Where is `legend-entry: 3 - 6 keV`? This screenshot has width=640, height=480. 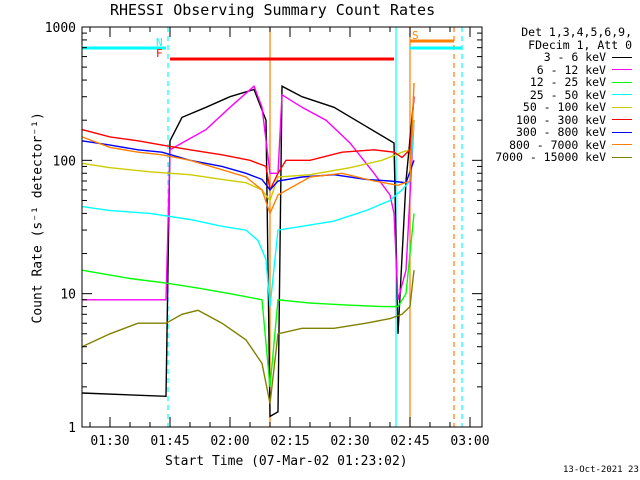 legend-entry: 3 - 6 keV is located at coordinates (563, 57).